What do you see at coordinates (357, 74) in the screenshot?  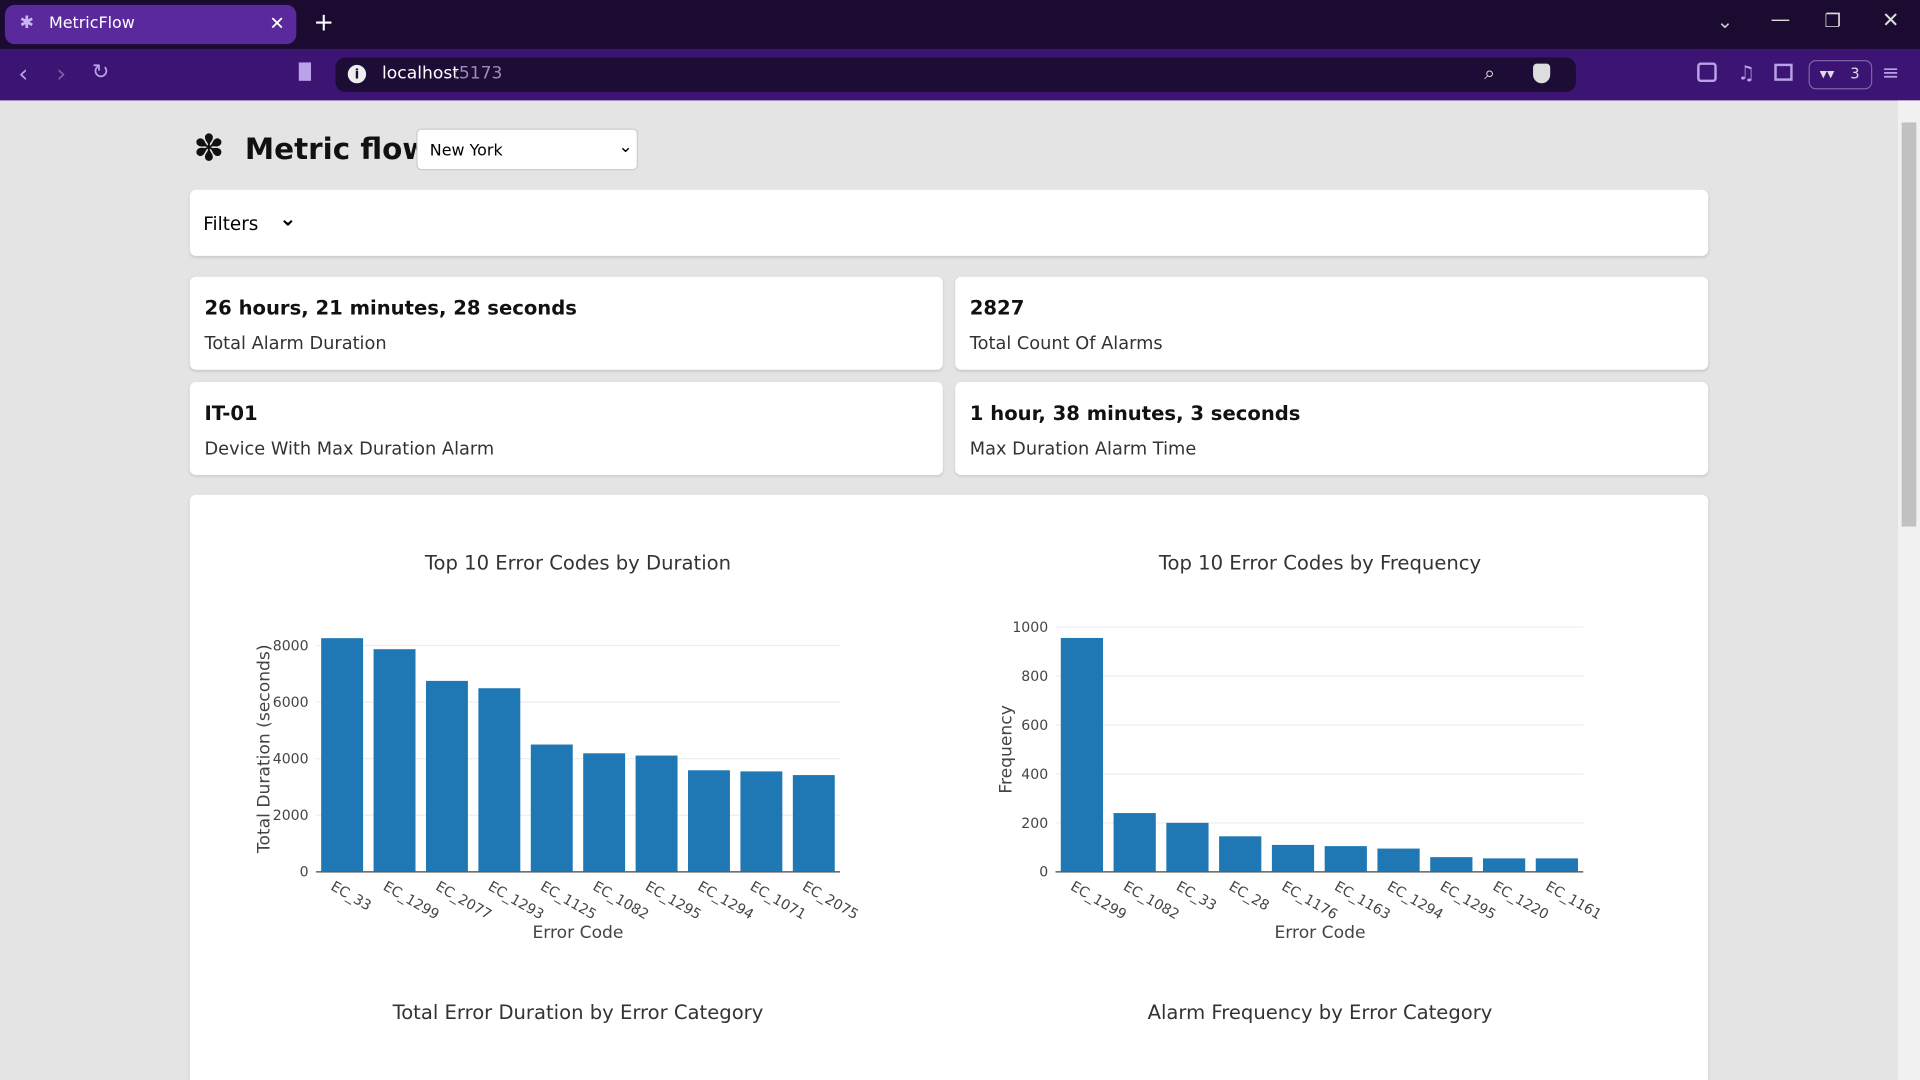 I see `site-info-icon: i` at bounding box center [357, 74].